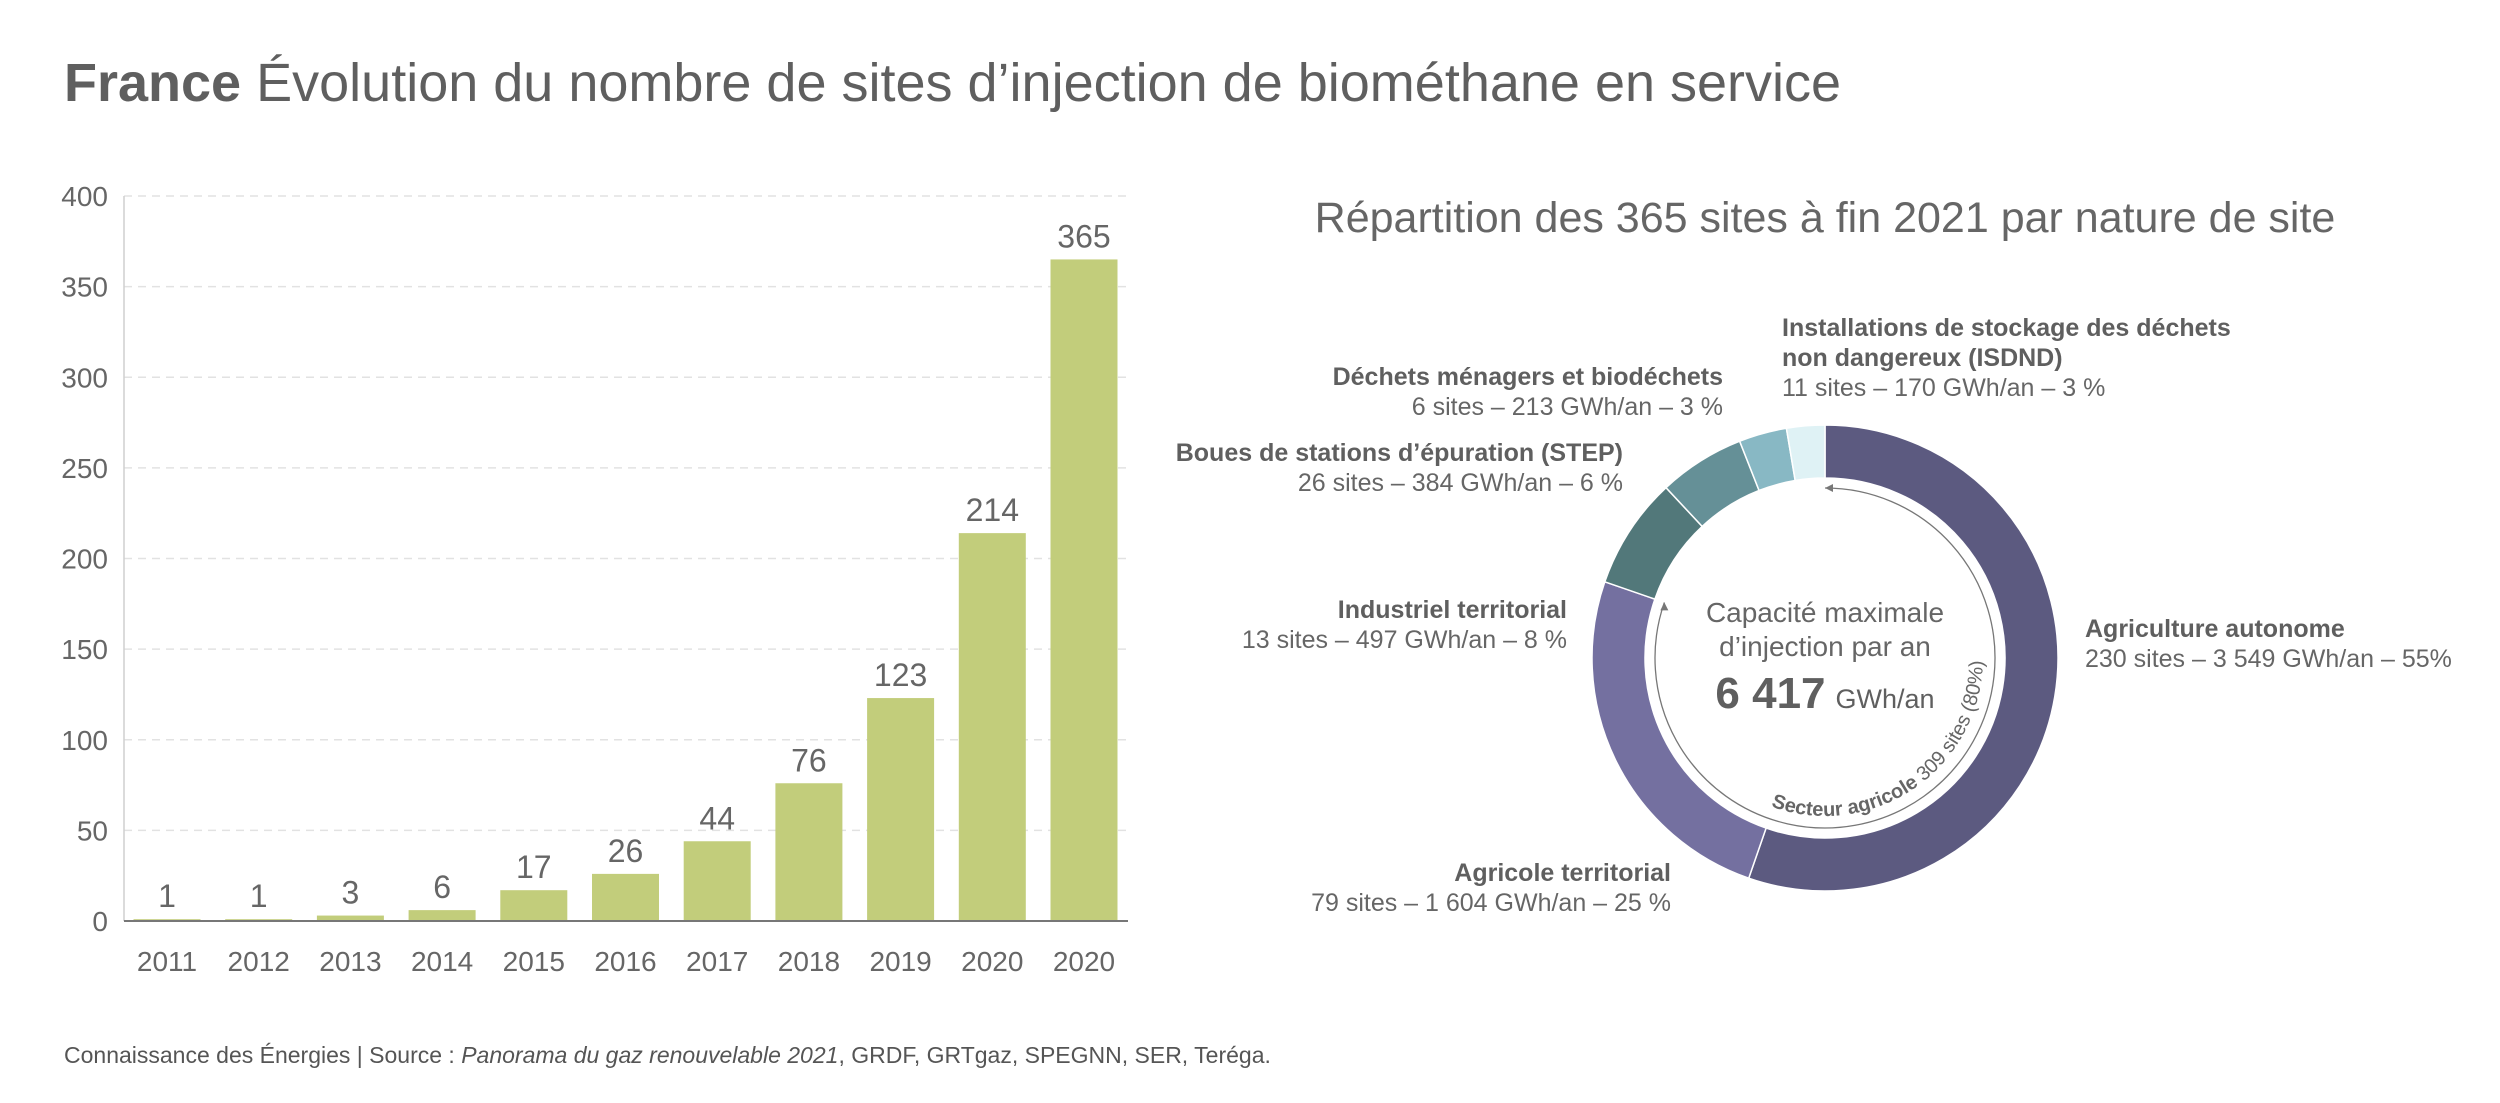 The height and width of the screenshot is (1103, 2500). Describe the element at coordinates (1845, 796) in the screenshot. I see `arc-text-bold: Secteur agricole` at that location.